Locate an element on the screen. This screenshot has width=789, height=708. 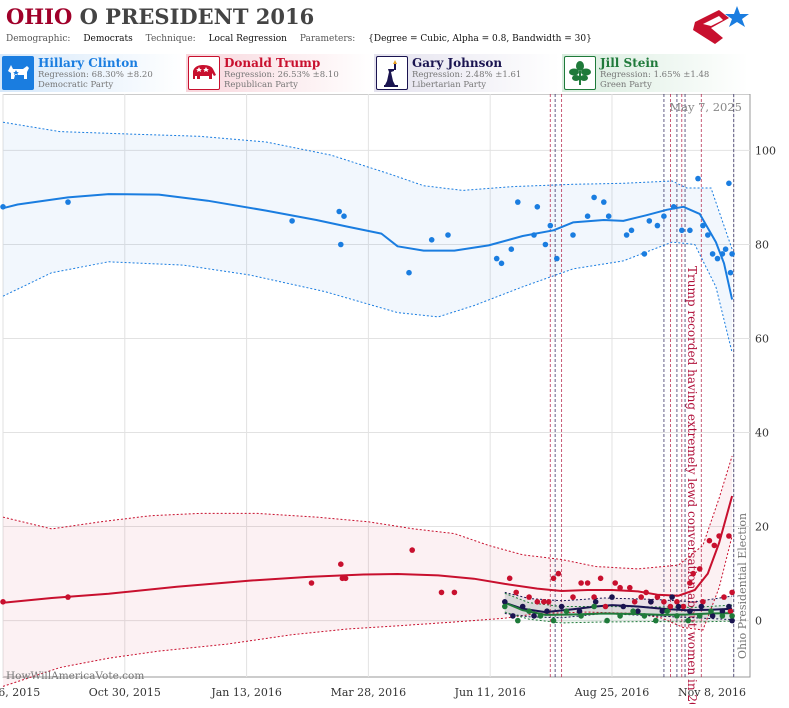
page-title: OHIO O PRESIDENT 2016 is located at coordinates (160, 16).